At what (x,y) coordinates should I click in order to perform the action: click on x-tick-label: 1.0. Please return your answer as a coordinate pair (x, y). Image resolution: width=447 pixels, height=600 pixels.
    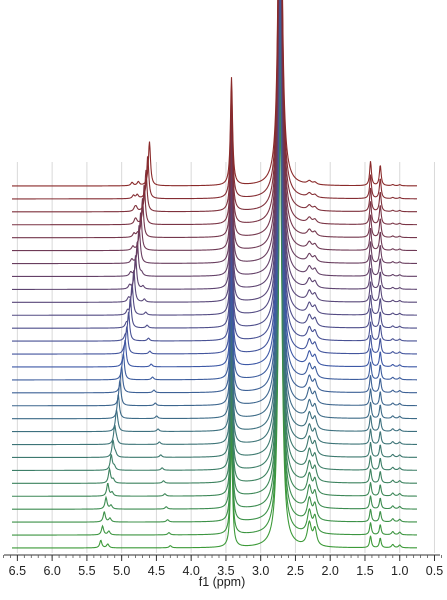
    Looking at the image, I should click on (399, 571).